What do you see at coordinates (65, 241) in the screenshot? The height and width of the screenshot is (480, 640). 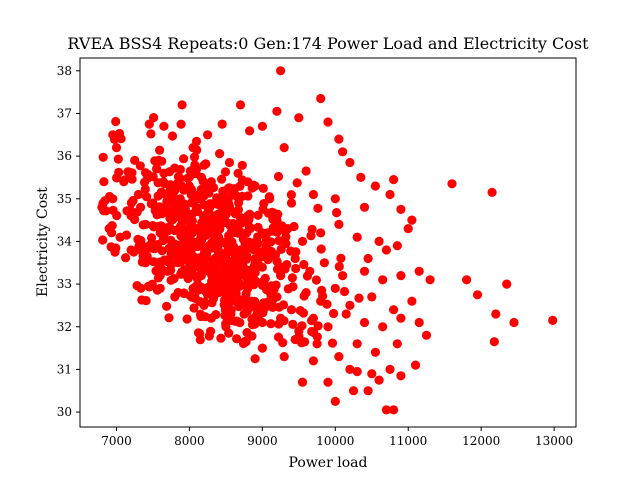 I see `y-tick-label: 34` at bounding box center [65, 241].